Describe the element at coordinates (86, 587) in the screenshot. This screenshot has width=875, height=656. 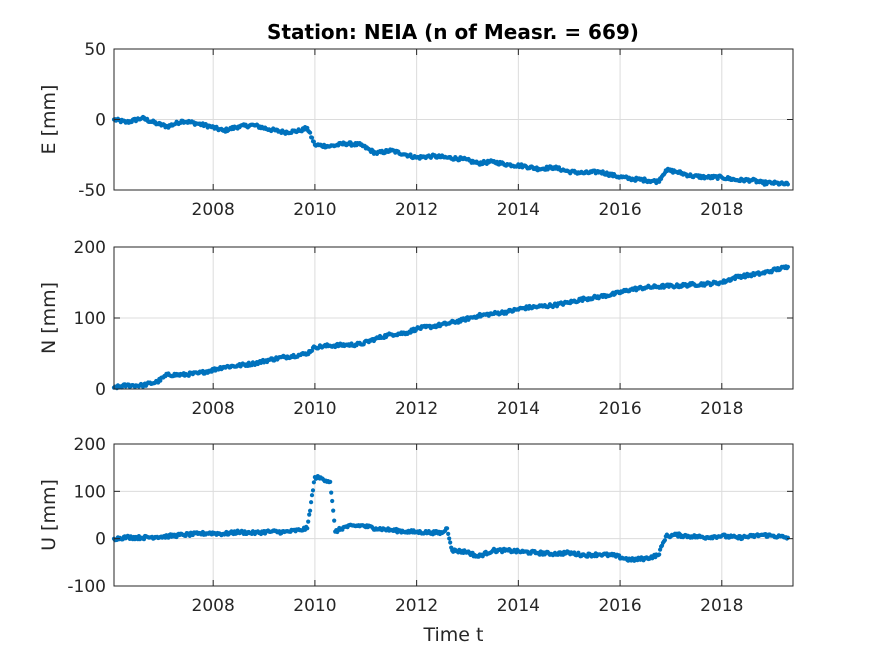
I see `y-tick-label: -100` at that location.